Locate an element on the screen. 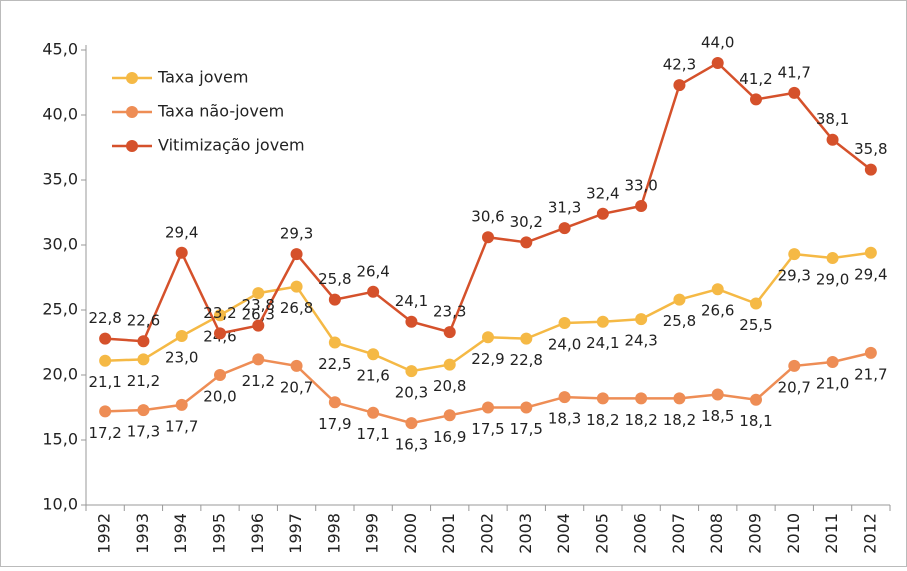  data-label: 29,0 is located at coordinates (832, 280).